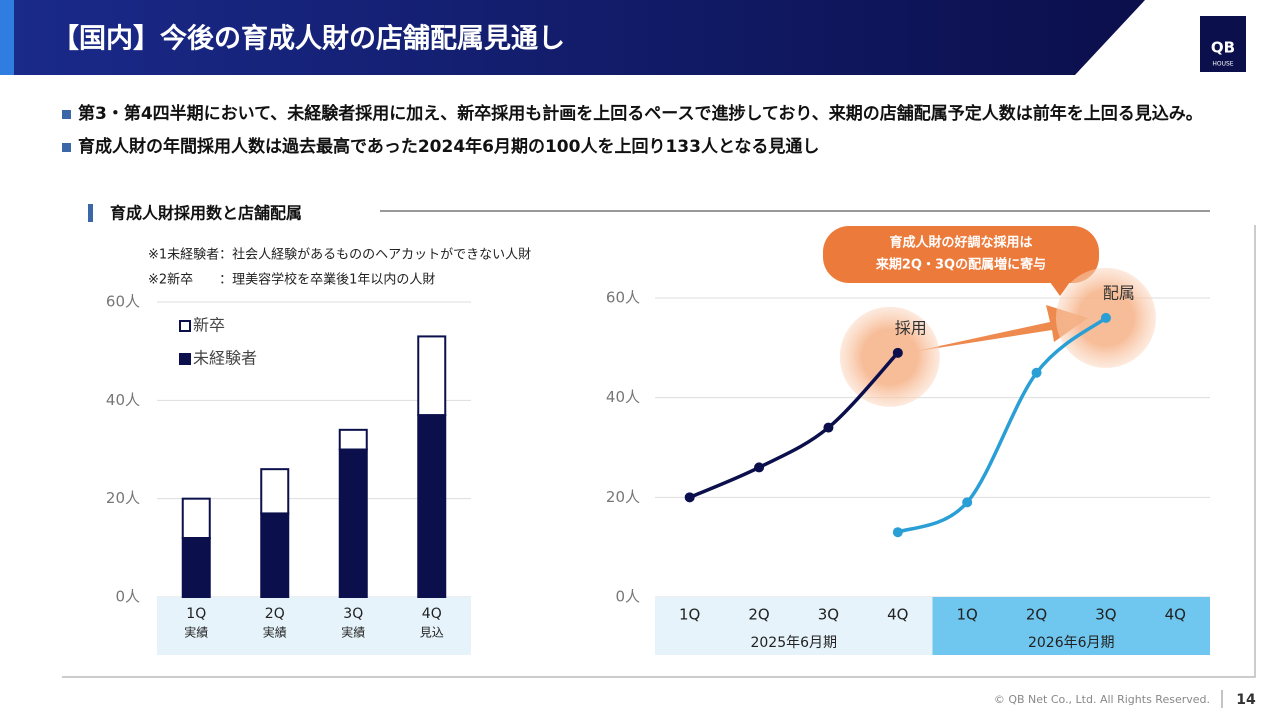 The height and width of the screenshot is (720, 1280). Describe the element at coordinates (1102, 699) in the screenshot. I see `copyright: © QB Net Co., Ltd. All Rights Reserved.` at that location.